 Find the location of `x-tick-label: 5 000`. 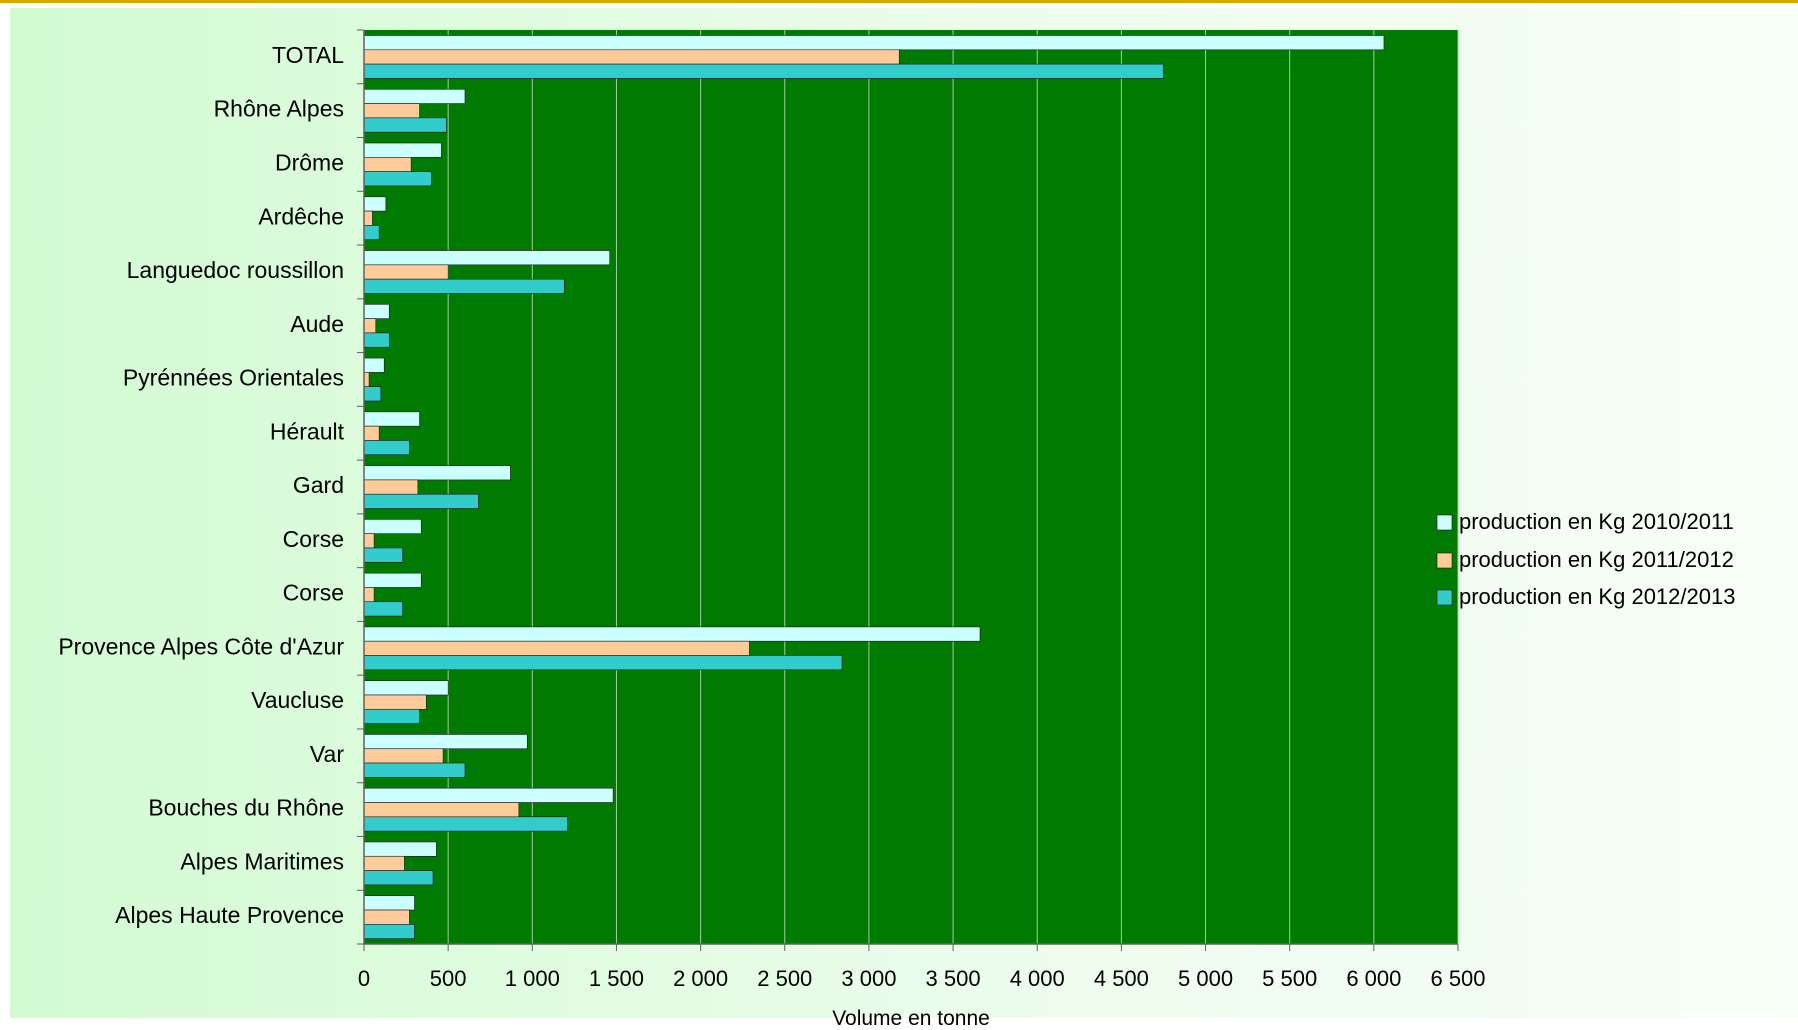

x-tick-label: 5 000 is located at coordinates (1205, 978).